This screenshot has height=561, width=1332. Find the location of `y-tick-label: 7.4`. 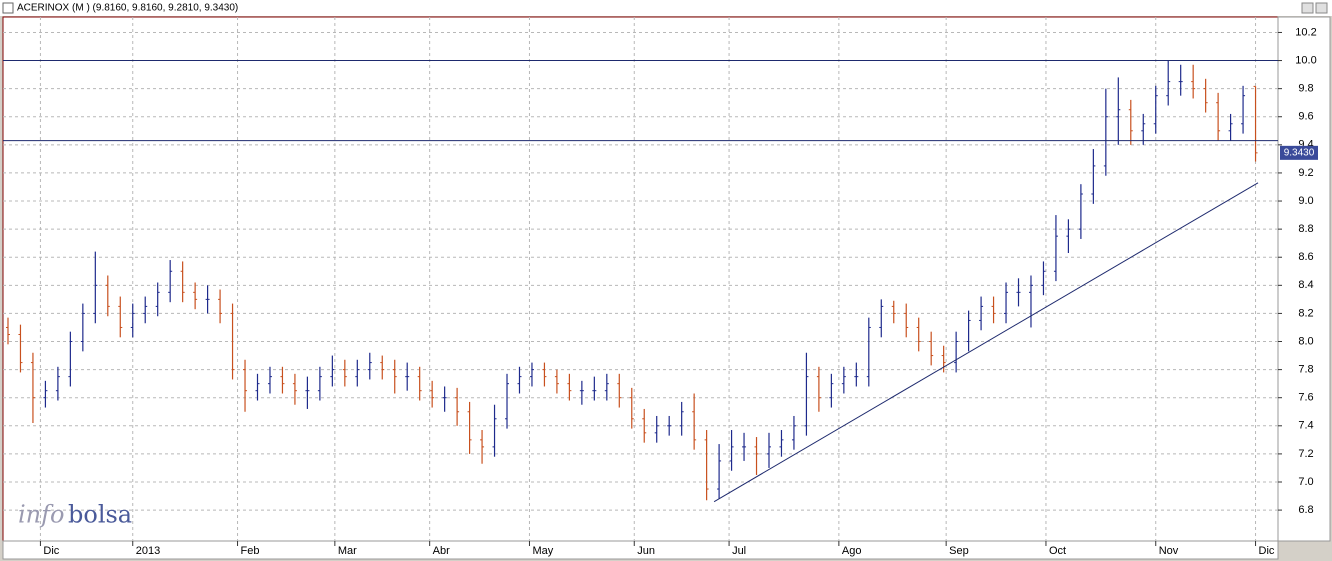

y-tick-label: 7.4 is located at coordinates (1305, 426).